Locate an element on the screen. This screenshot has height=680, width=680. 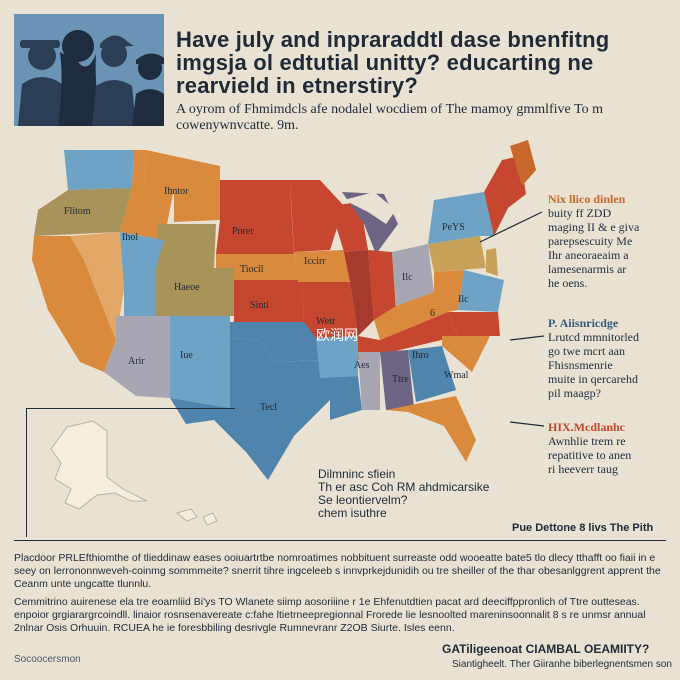
map-region-wy is located at coordinates (186, 246).